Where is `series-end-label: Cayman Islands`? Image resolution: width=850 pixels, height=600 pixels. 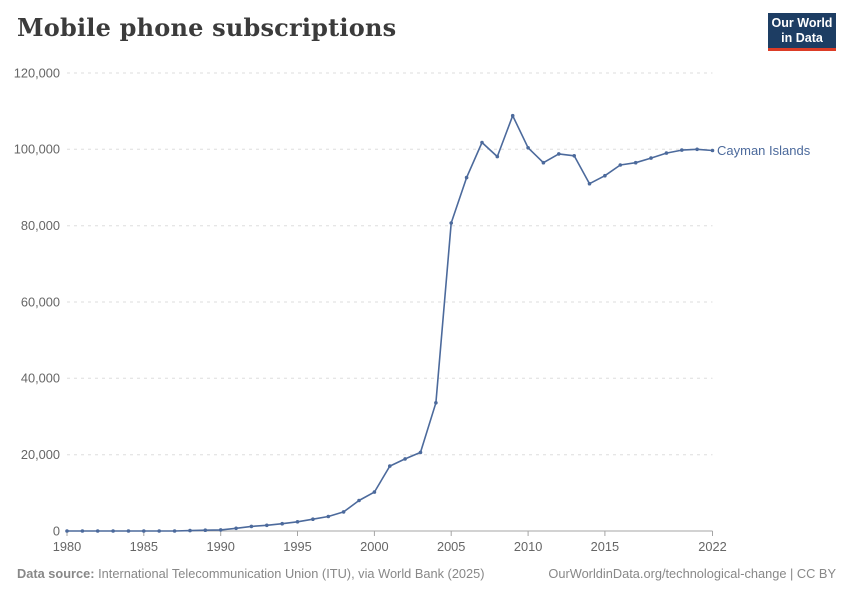
series-end-label: Cayman Islands is located at coordinates (764, 150).